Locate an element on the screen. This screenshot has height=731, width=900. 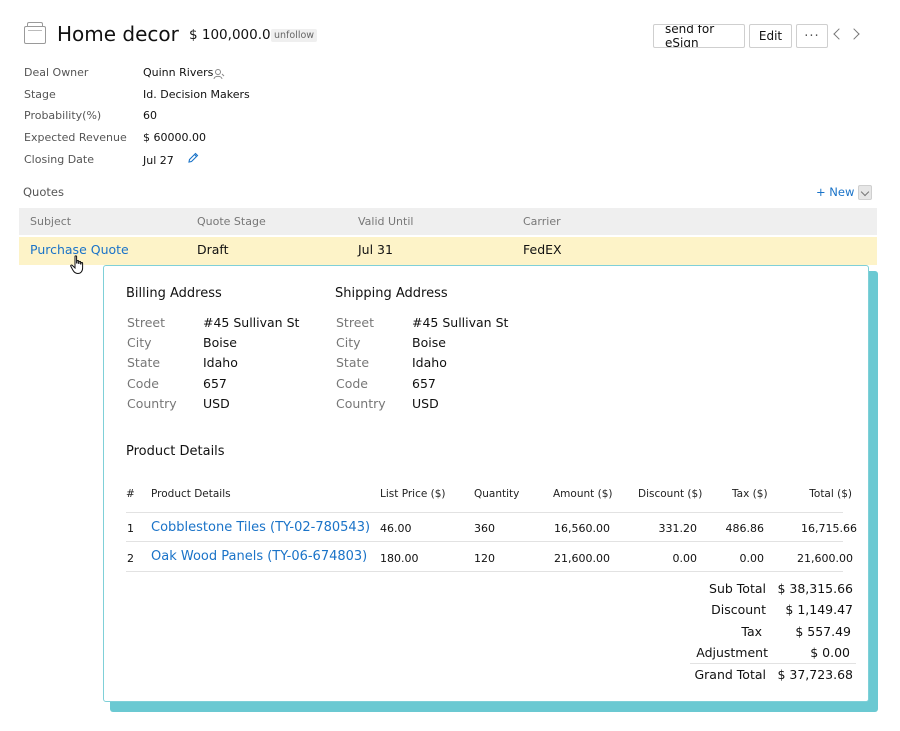
adjustment-value: $ 0.00 is located at coordinates (830, 652).